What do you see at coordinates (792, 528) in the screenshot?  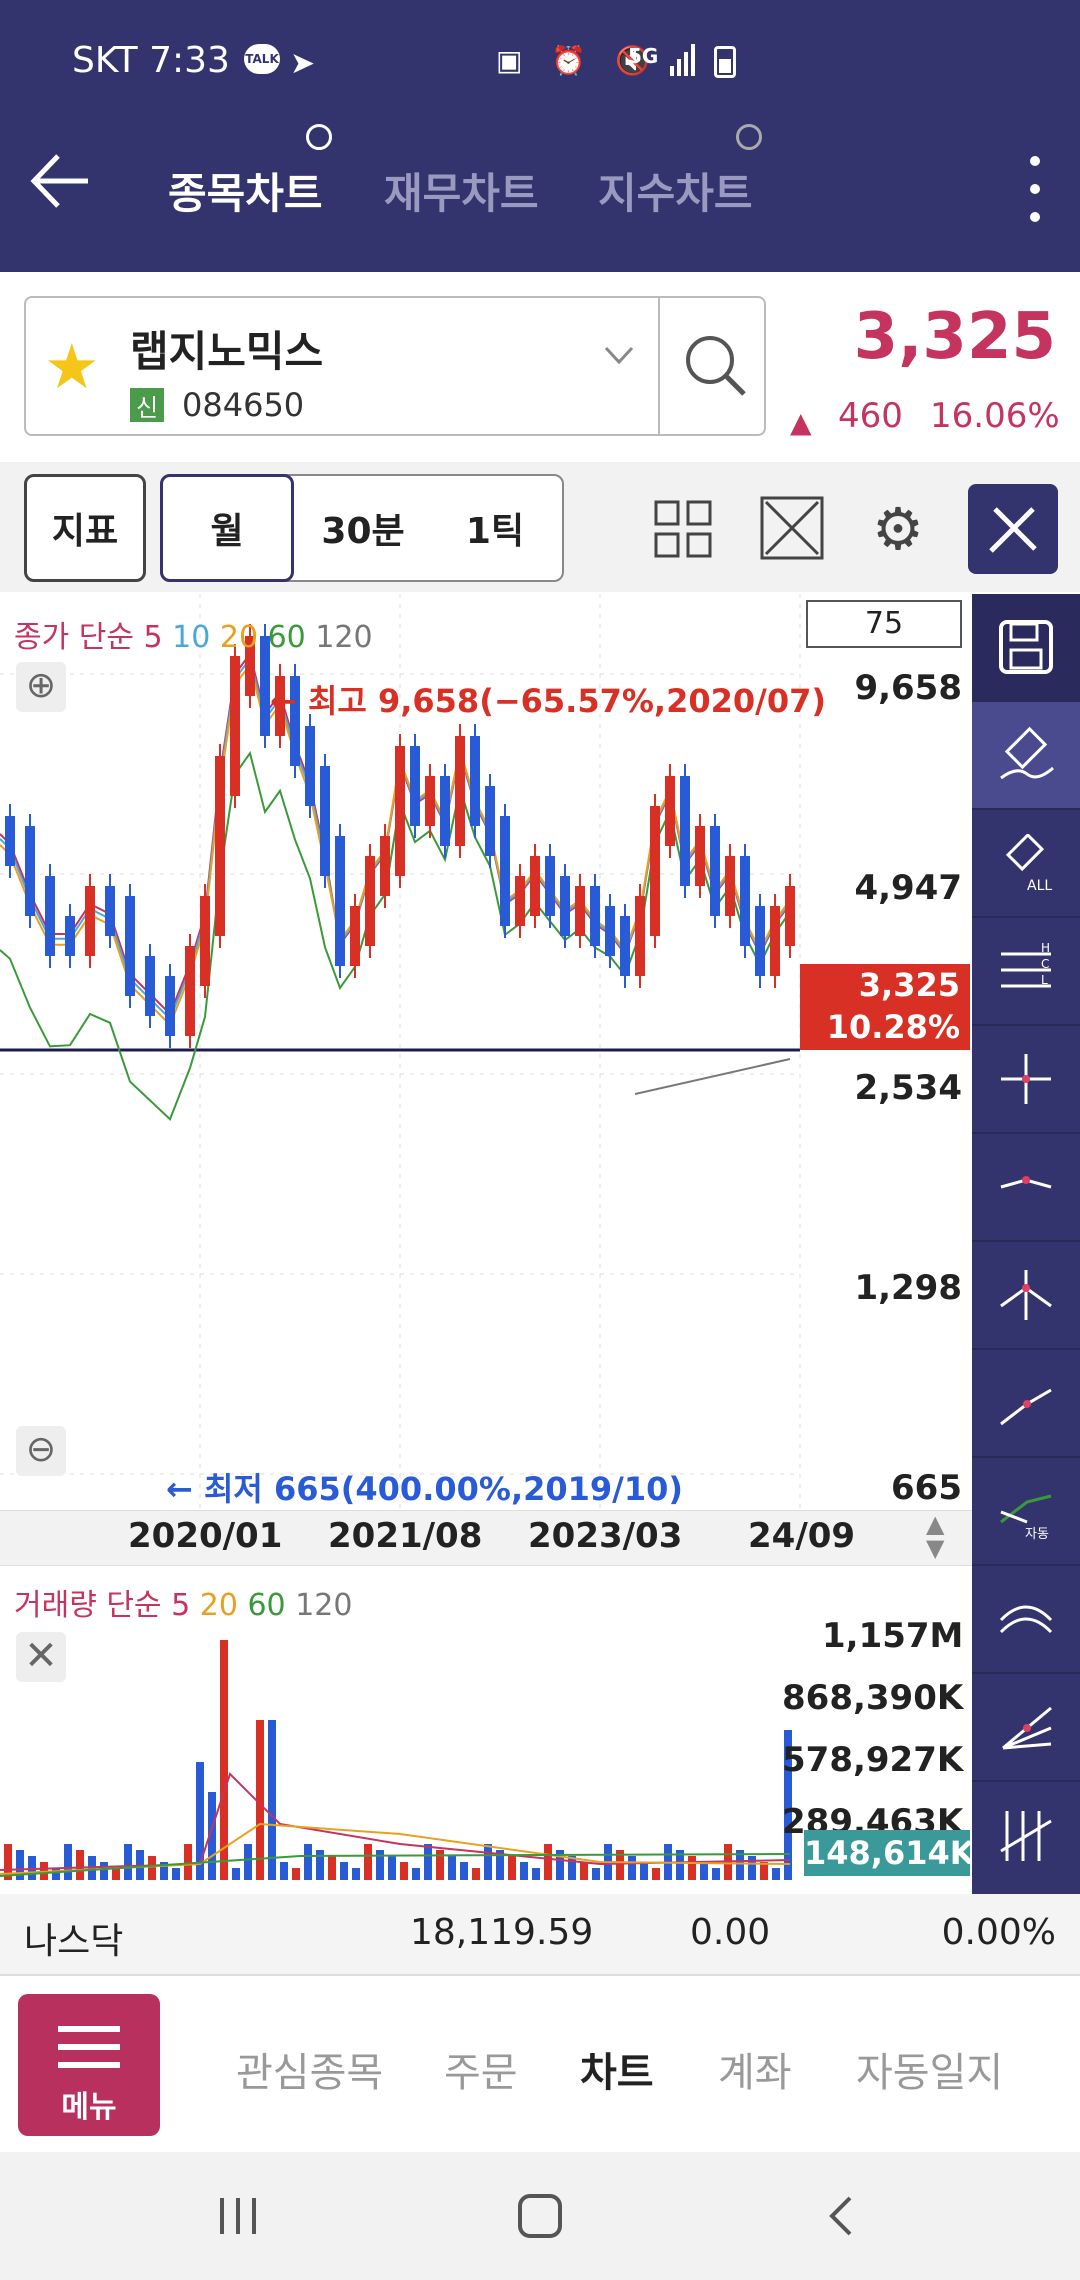 I see `fullscreen-icon` at bounding box center [792, 528].